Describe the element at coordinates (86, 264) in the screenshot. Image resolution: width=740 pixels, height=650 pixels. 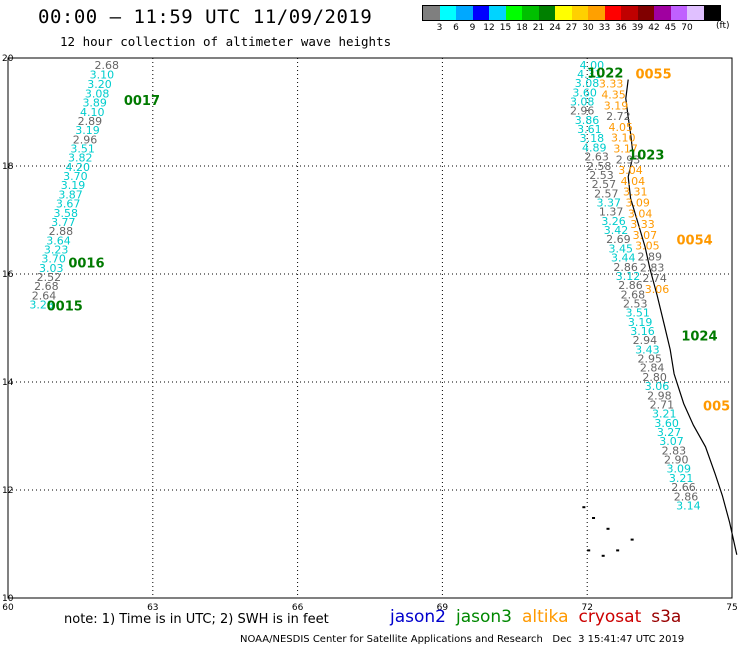
I see `pass-time-label: 0016` at that location.